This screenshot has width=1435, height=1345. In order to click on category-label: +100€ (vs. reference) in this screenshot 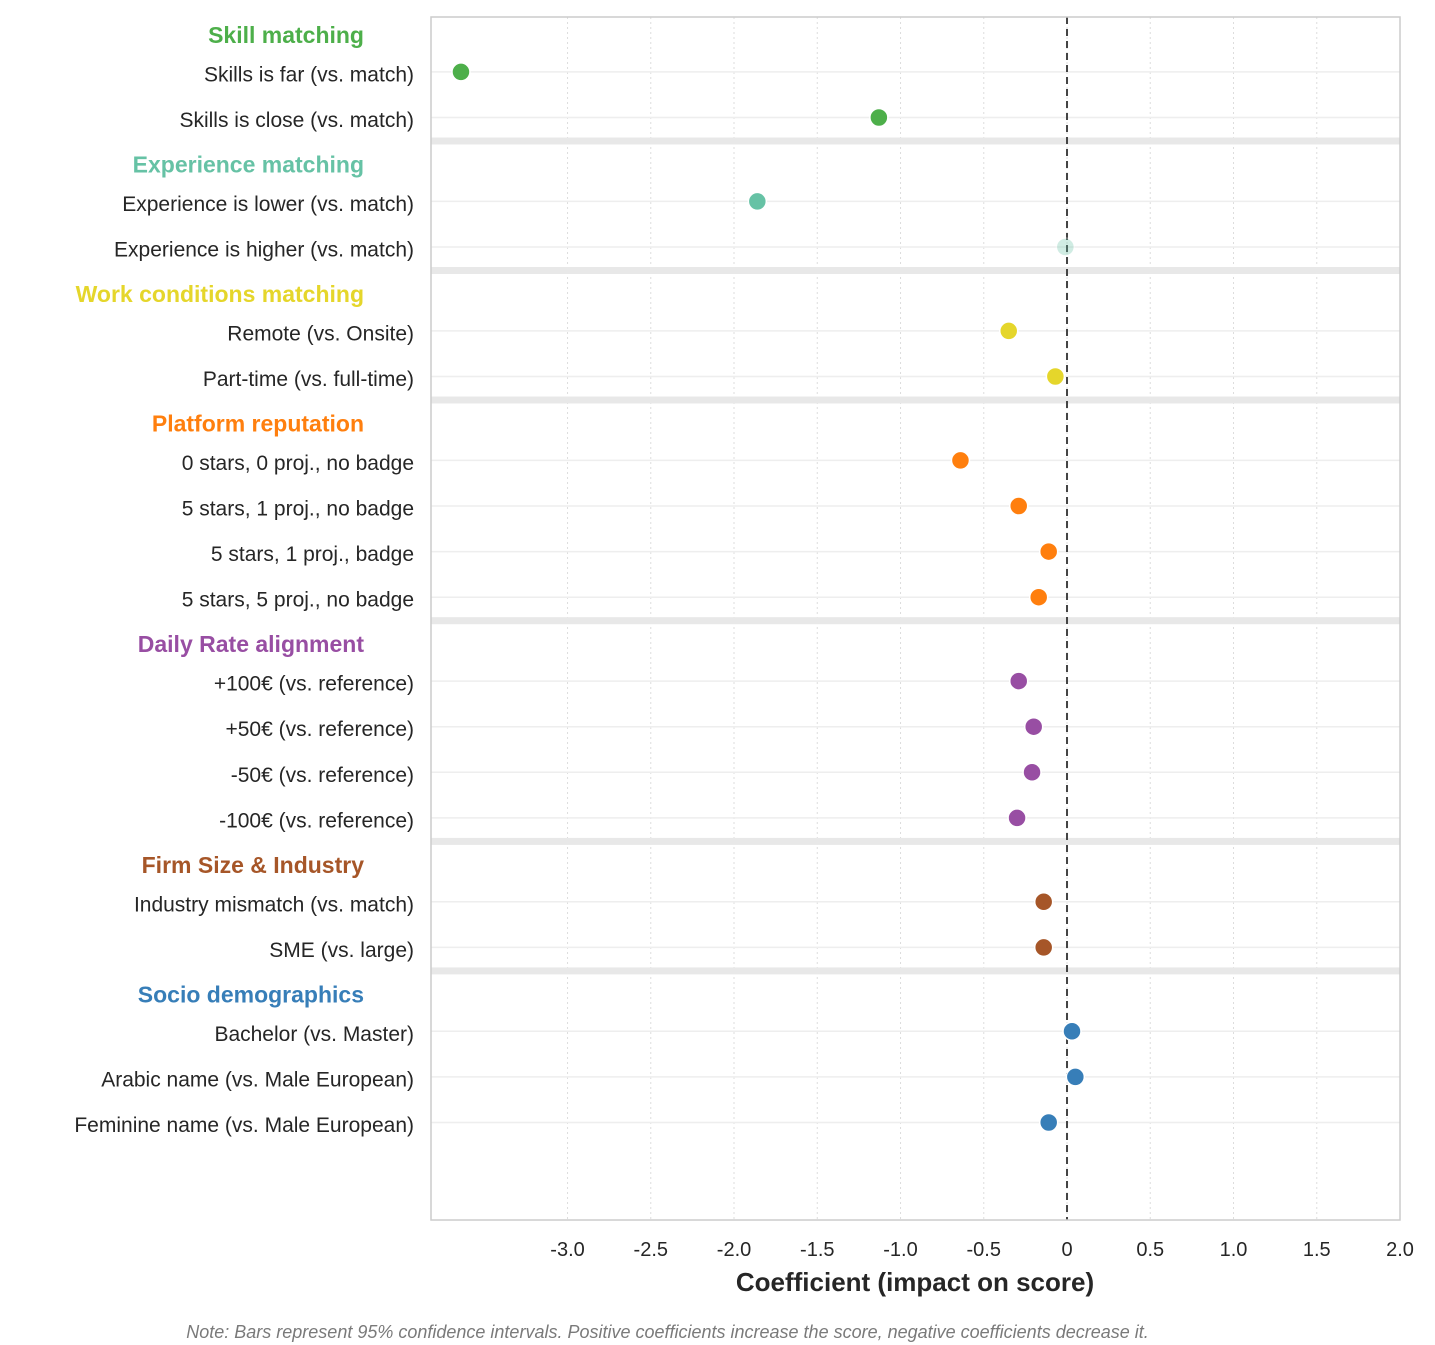, I will do `click(314, 684)`.